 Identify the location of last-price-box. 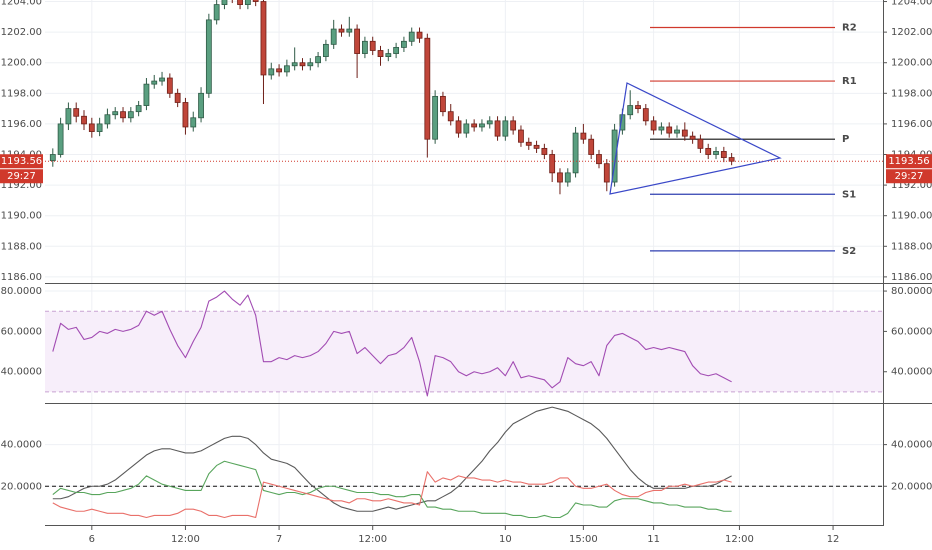
(21, 161).